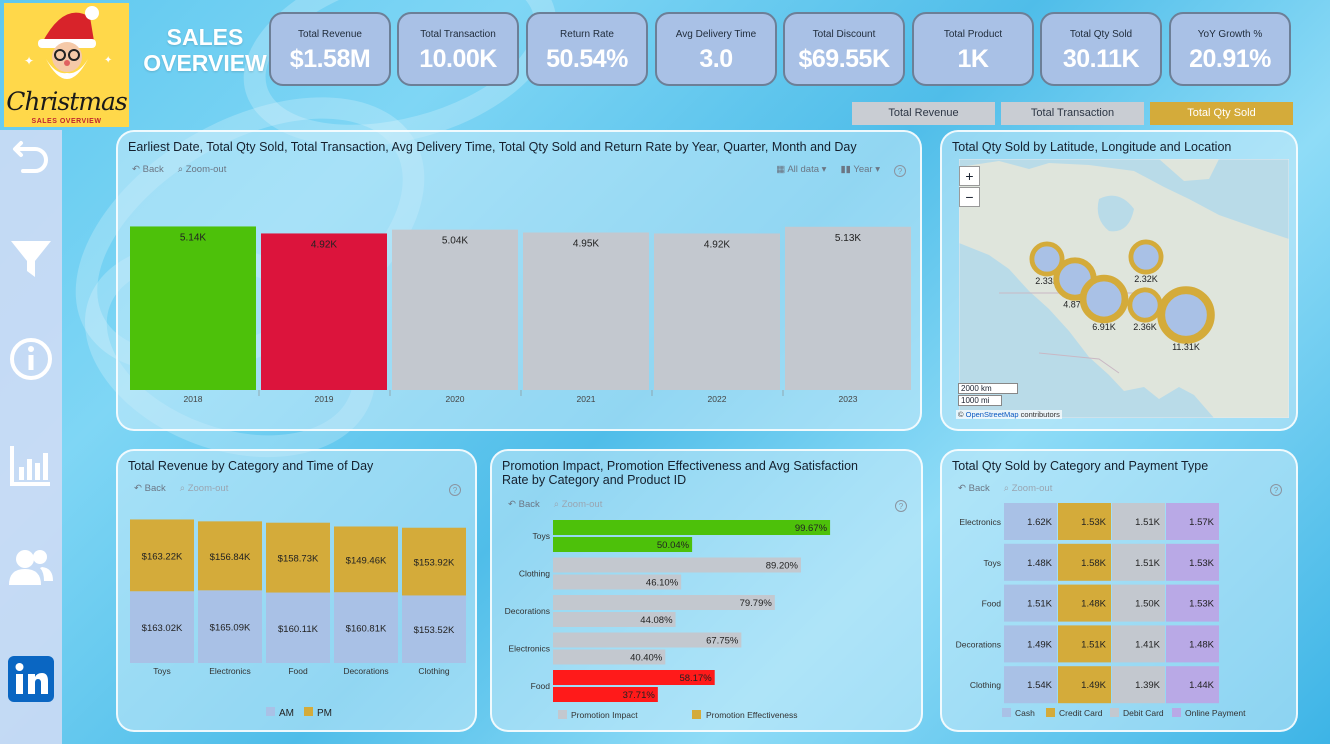 This screenshot has width=1330, height=744. What do you see at coordinates (324, 311) in the screenshot?
I see `bar-2019` at bounding box center [324, 311].